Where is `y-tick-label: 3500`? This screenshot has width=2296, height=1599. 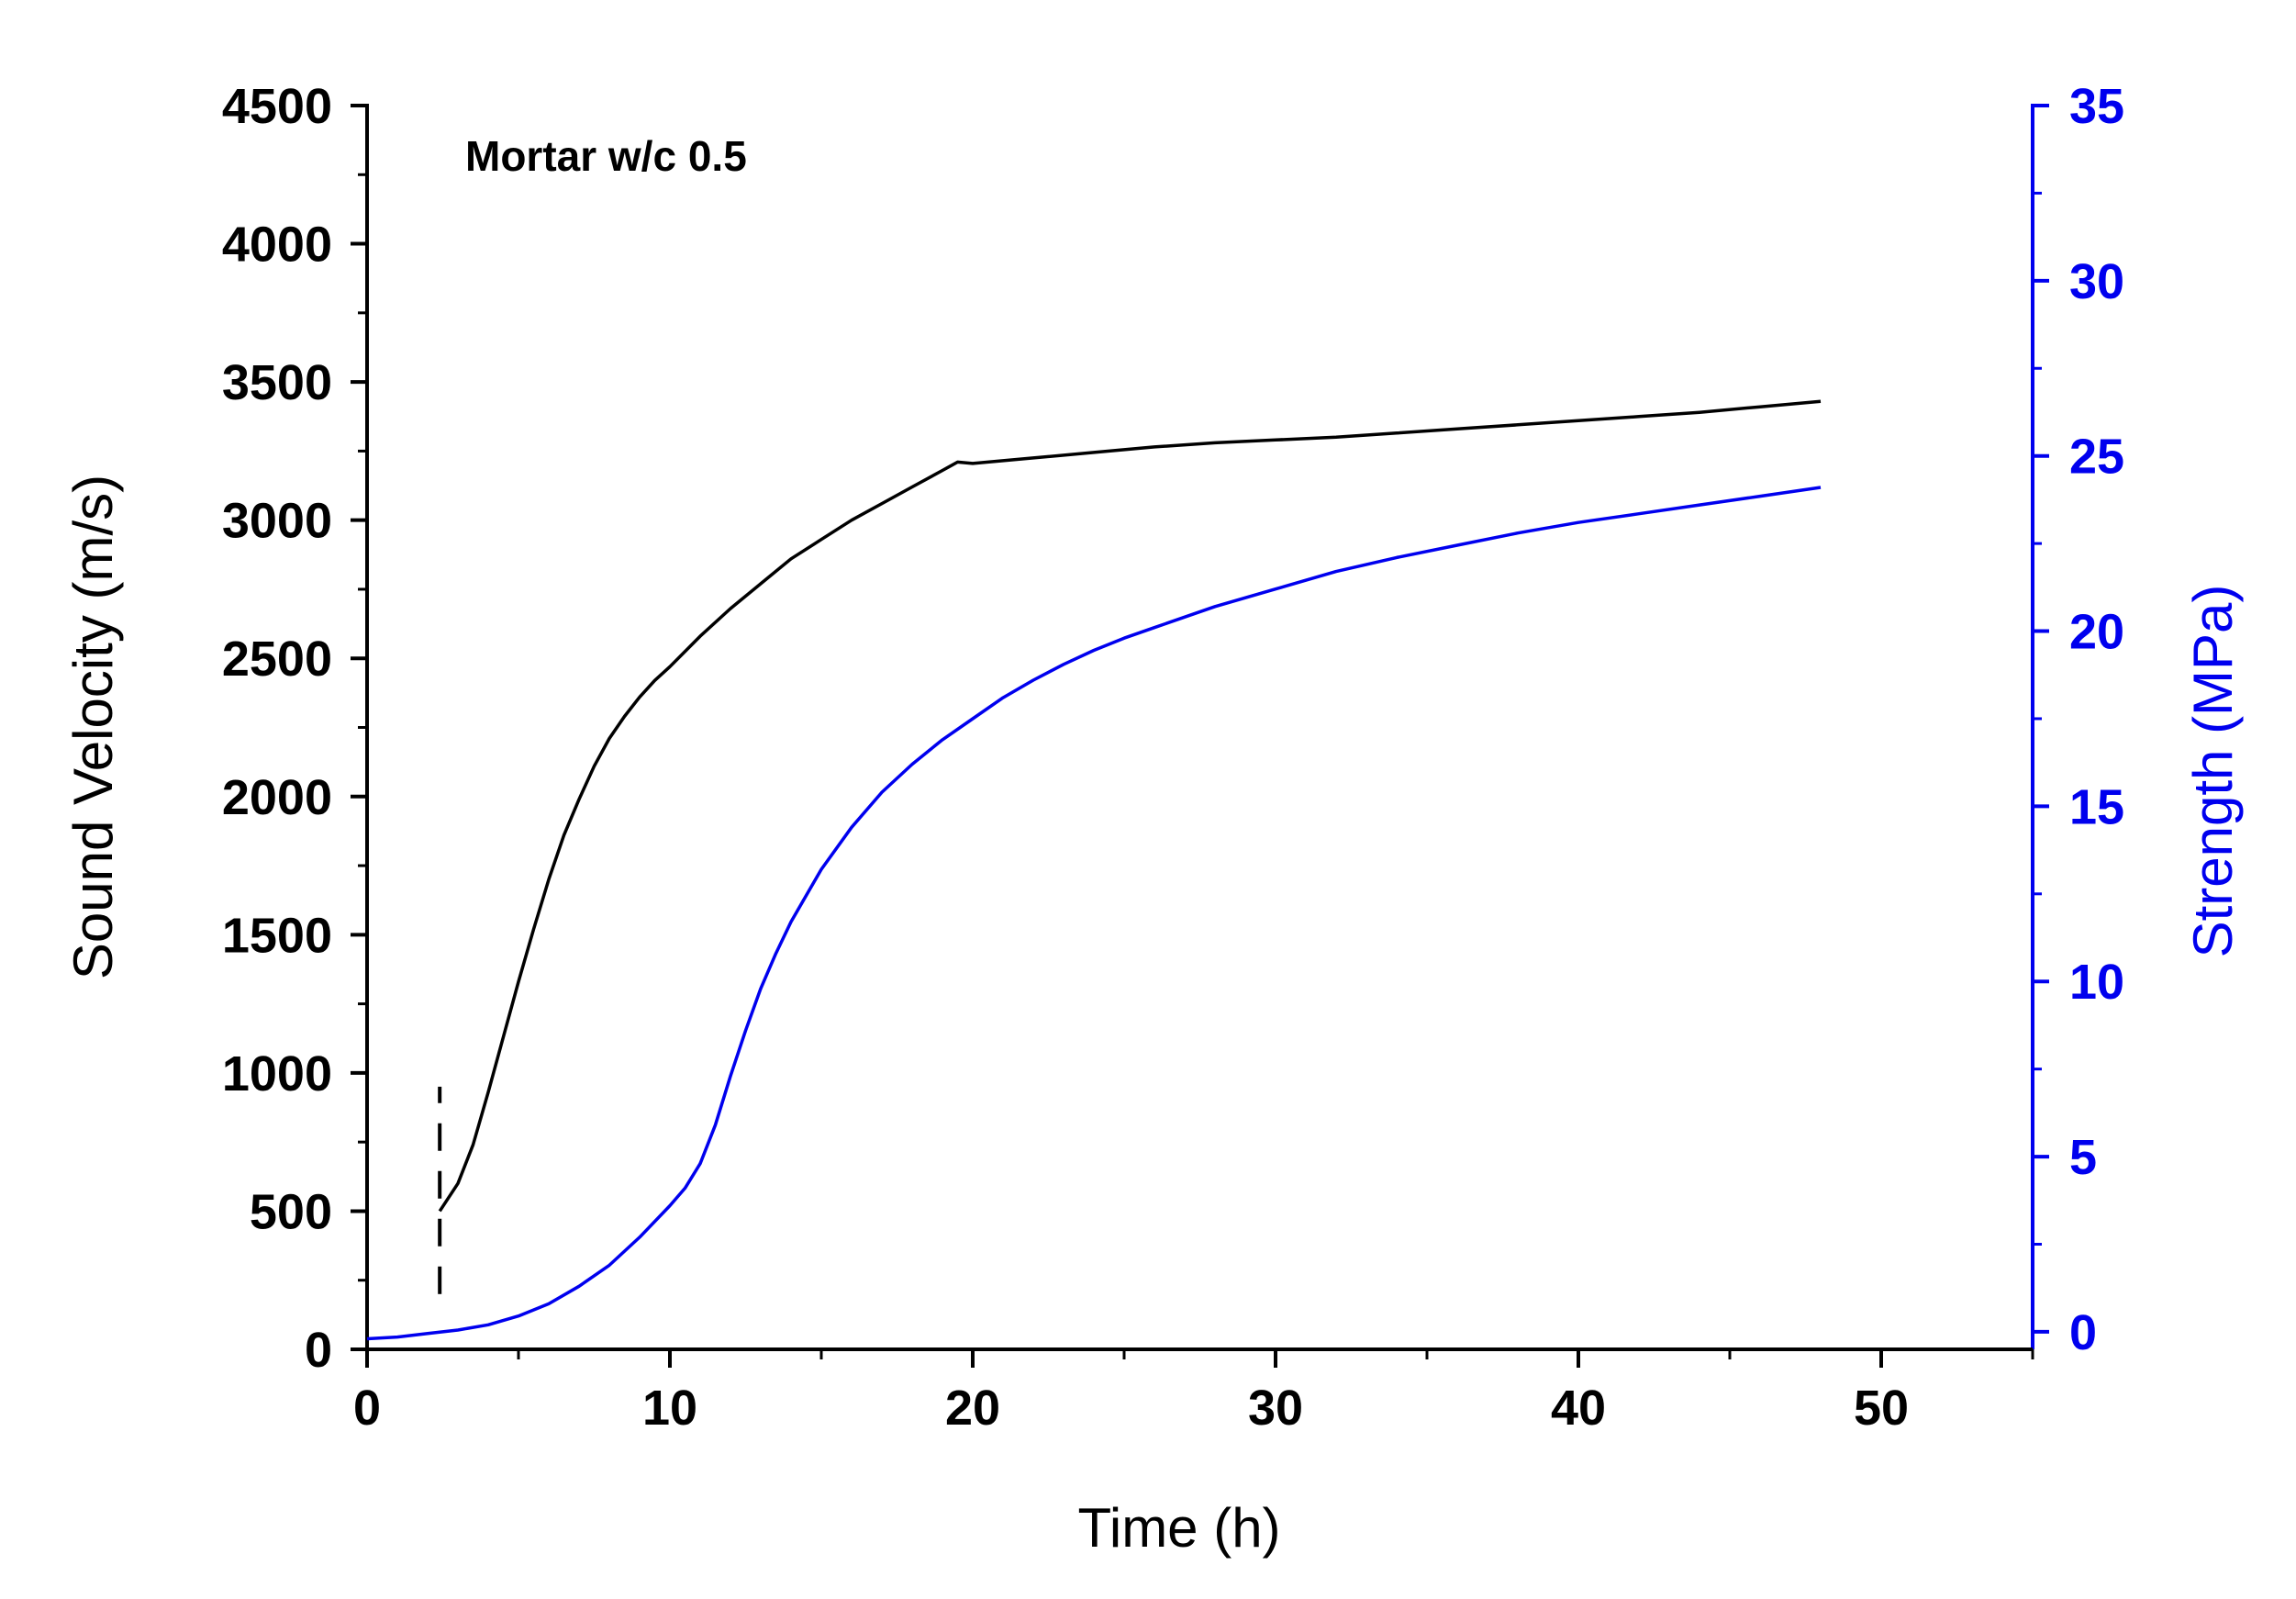 y-tick-label: 3500 is located at coordinates (277, 382).